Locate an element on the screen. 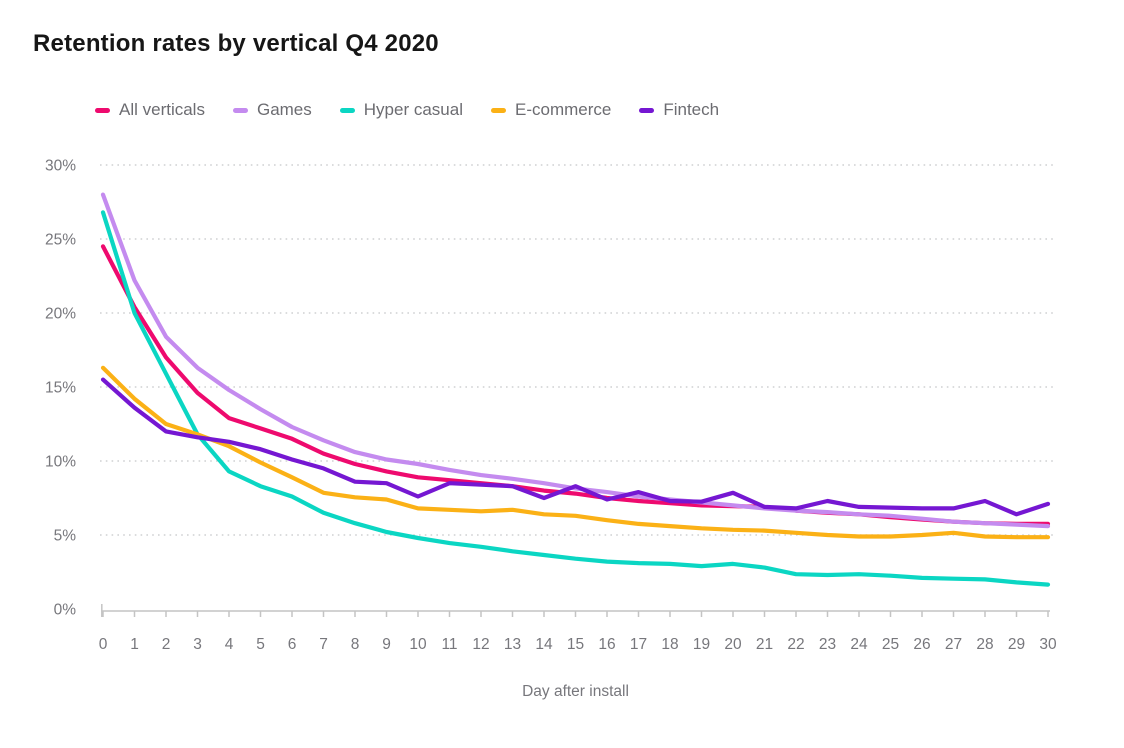 The width and height of the screenshot is (1124, 748). x-axis-tick-label: 23 is located at coordinates (827, 644).